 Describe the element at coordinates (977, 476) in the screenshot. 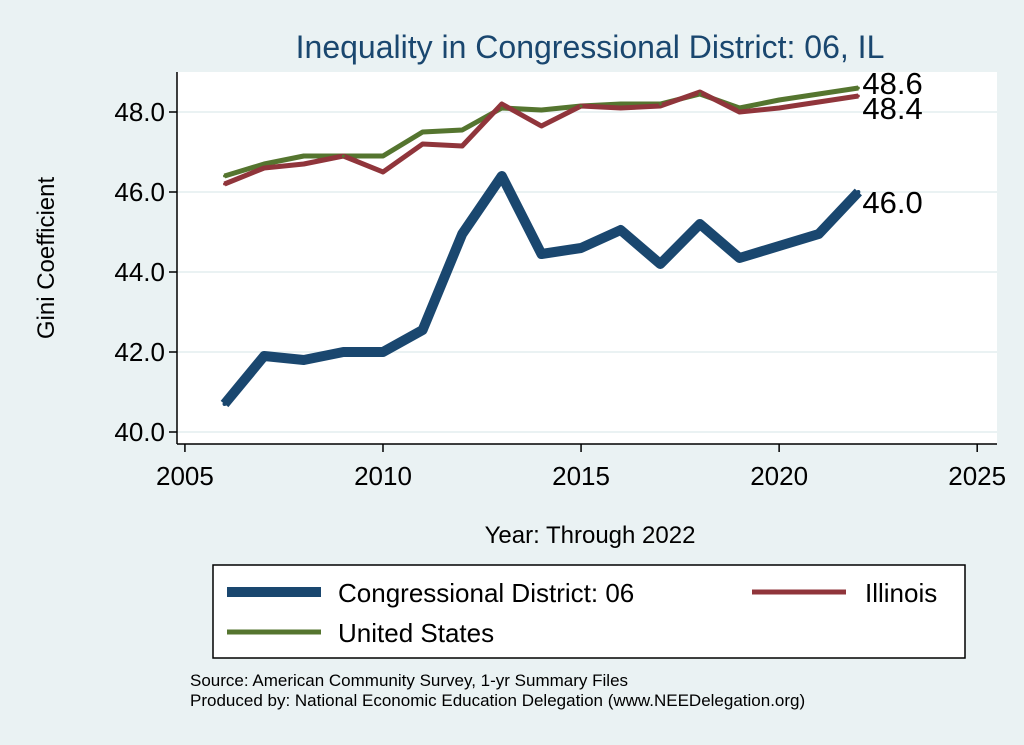

I see `x-tick-label: 2025` at that location.